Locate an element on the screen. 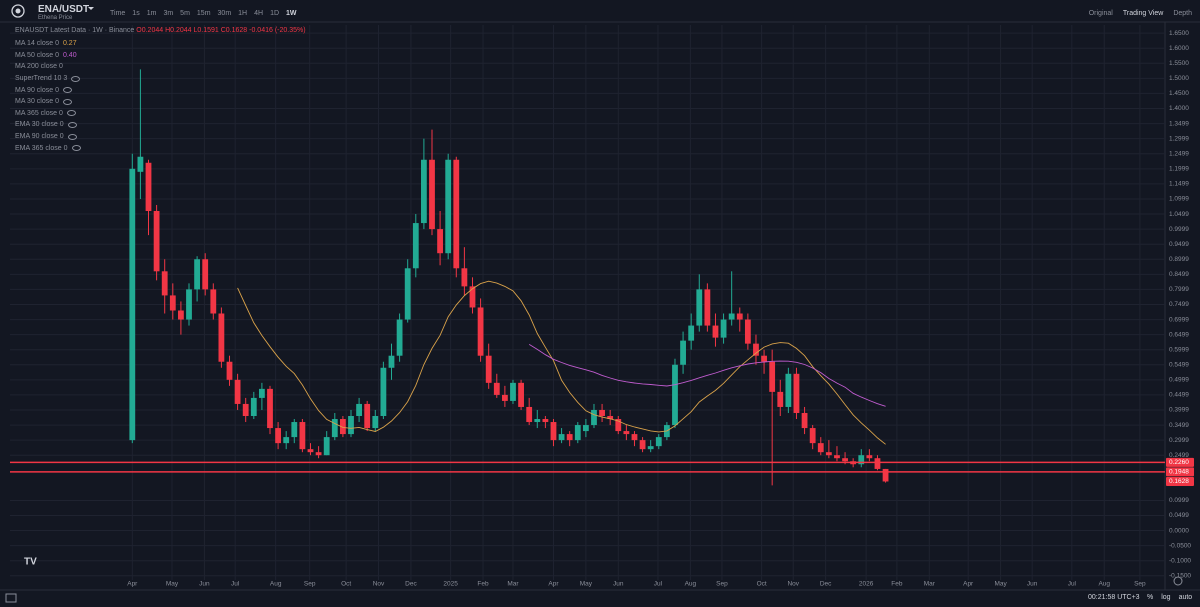  y-tick-label: 0.4999 is located at coordinates (1179, 380).